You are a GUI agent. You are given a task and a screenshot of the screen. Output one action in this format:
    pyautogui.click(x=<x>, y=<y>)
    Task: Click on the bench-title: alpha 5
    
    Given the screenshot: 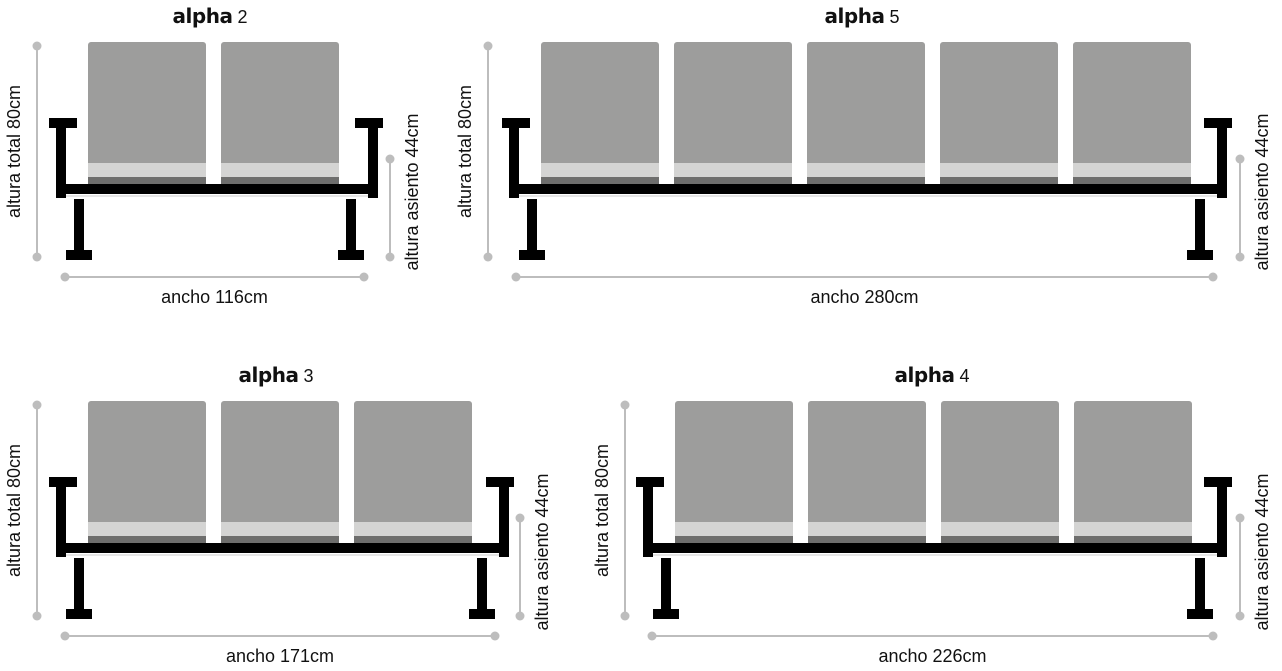 What is the action you would take?
    pyautogui.click(x=862, y=16)
    